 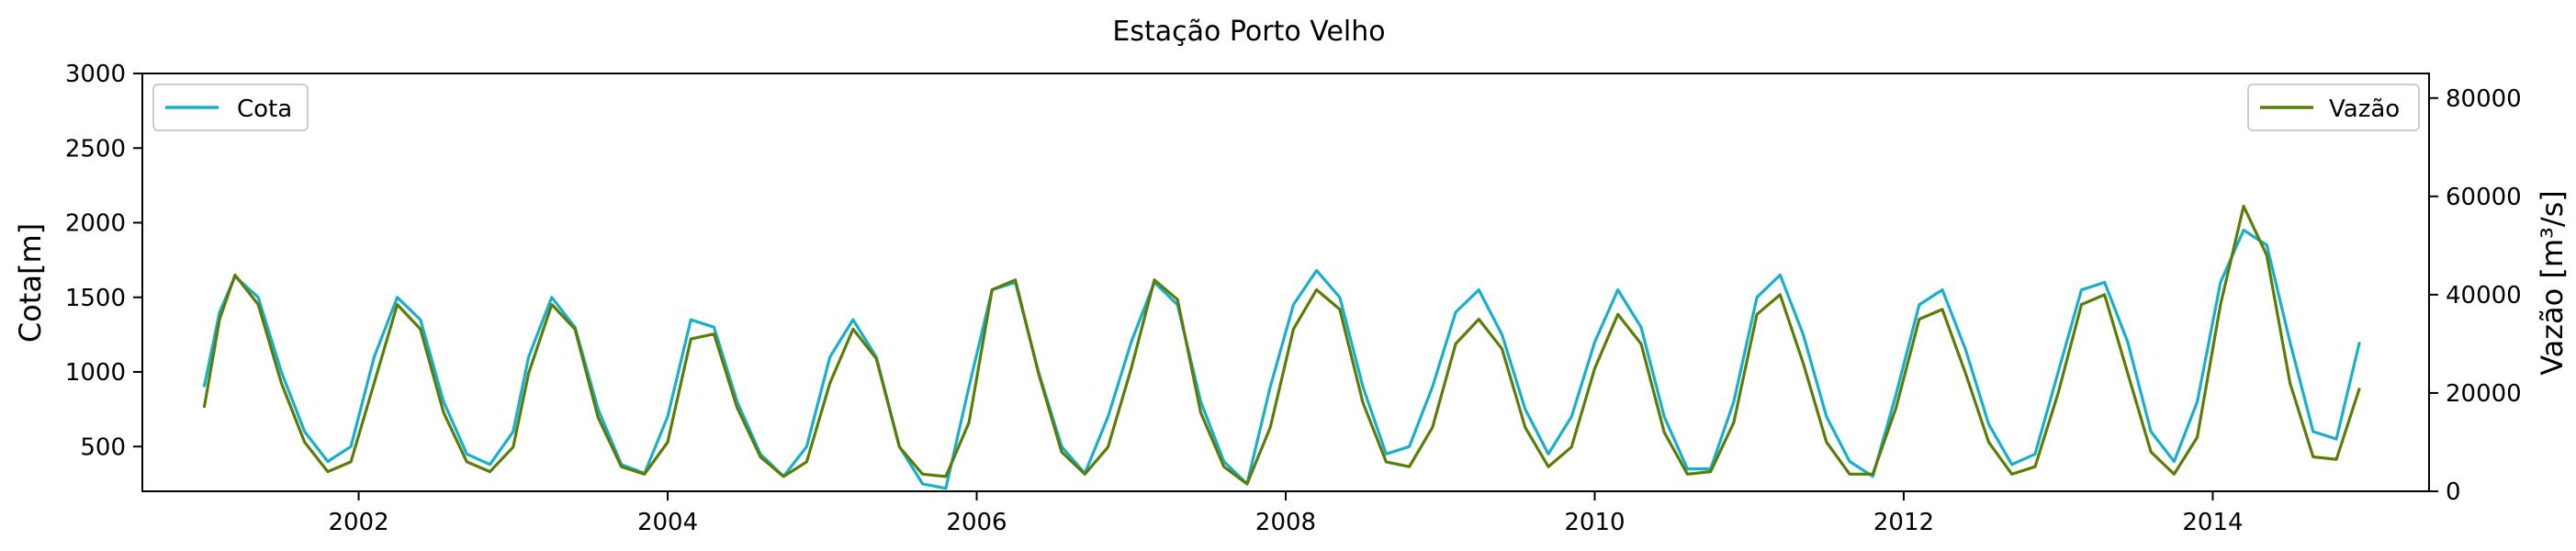 I want to click on legend-cota-label: Cota, so click(x=264, y=109).